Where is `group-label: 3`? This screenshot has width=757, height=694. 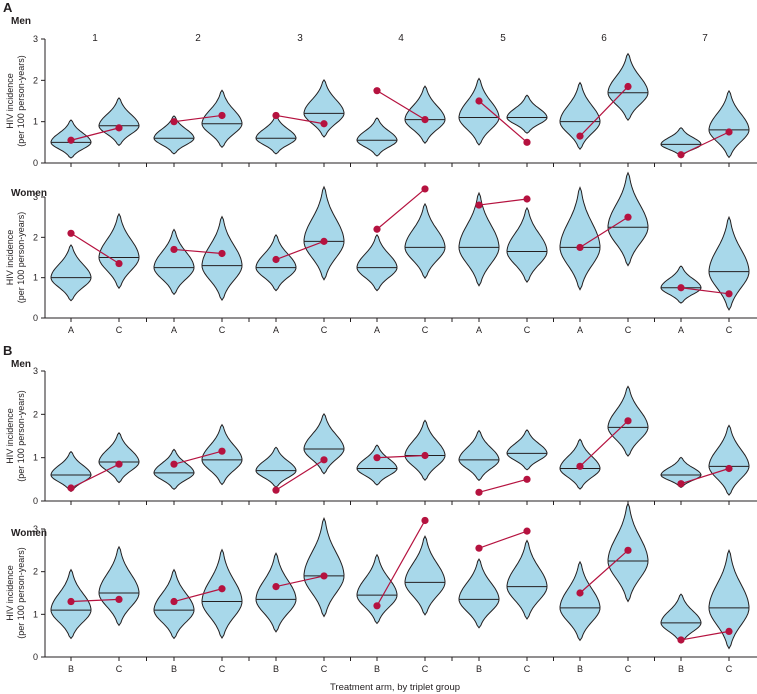
group-label: 3 is located at coordinates (300, 38).